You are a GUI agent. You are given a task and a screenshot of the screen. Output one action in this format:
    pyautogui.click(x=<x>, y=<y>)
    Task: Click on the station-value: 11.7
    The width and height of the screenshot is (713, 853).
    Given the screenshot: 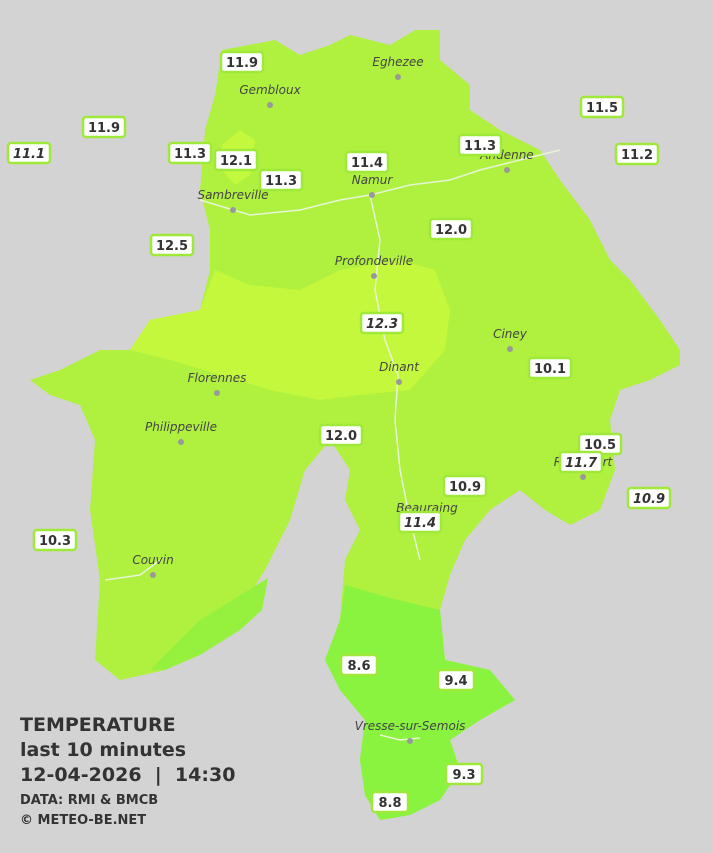 What is the action you would take?
    pyautogui.click(x=581, y=463)
    